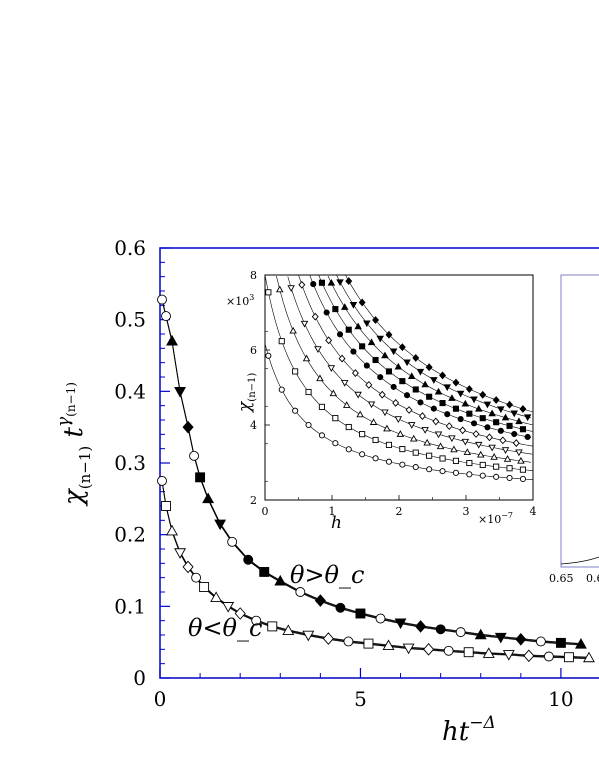  I want to click on main-ylabel: χ(n−1) tγ(n−1), so click(74, 444).